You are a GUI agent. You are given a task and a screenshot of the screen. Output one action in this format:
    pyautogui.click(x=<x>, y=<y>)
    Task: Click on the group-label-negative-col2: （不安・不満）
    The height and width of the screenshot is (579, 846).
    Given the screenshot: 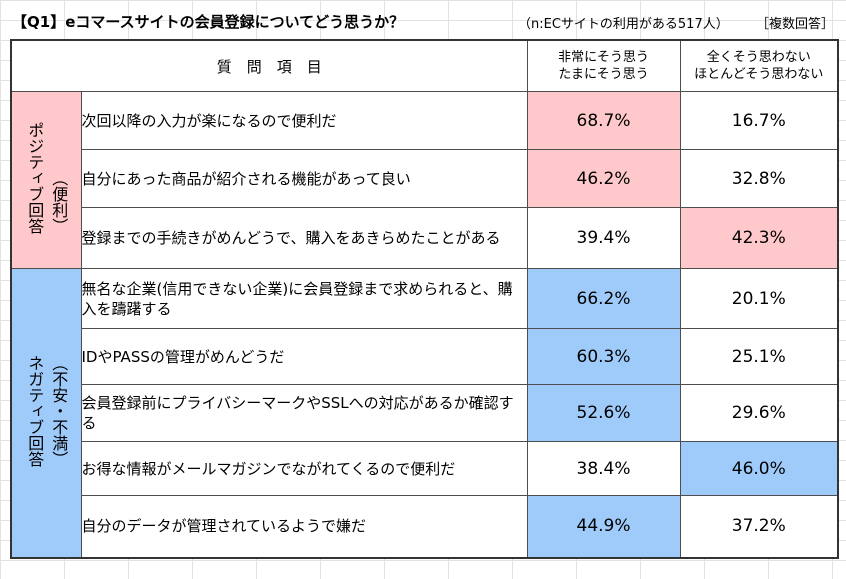 What is the action you would take?
    pyautogui.click(x=59, y=410)
    